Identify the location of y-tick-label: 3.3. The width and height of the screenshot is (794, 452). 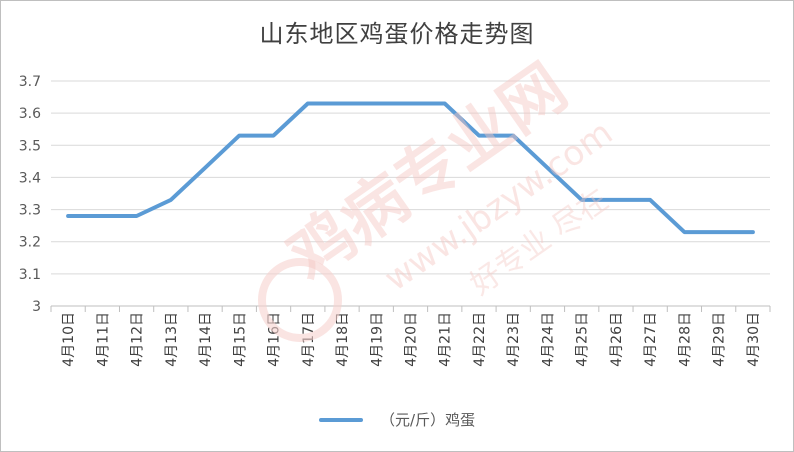
(30, 211).